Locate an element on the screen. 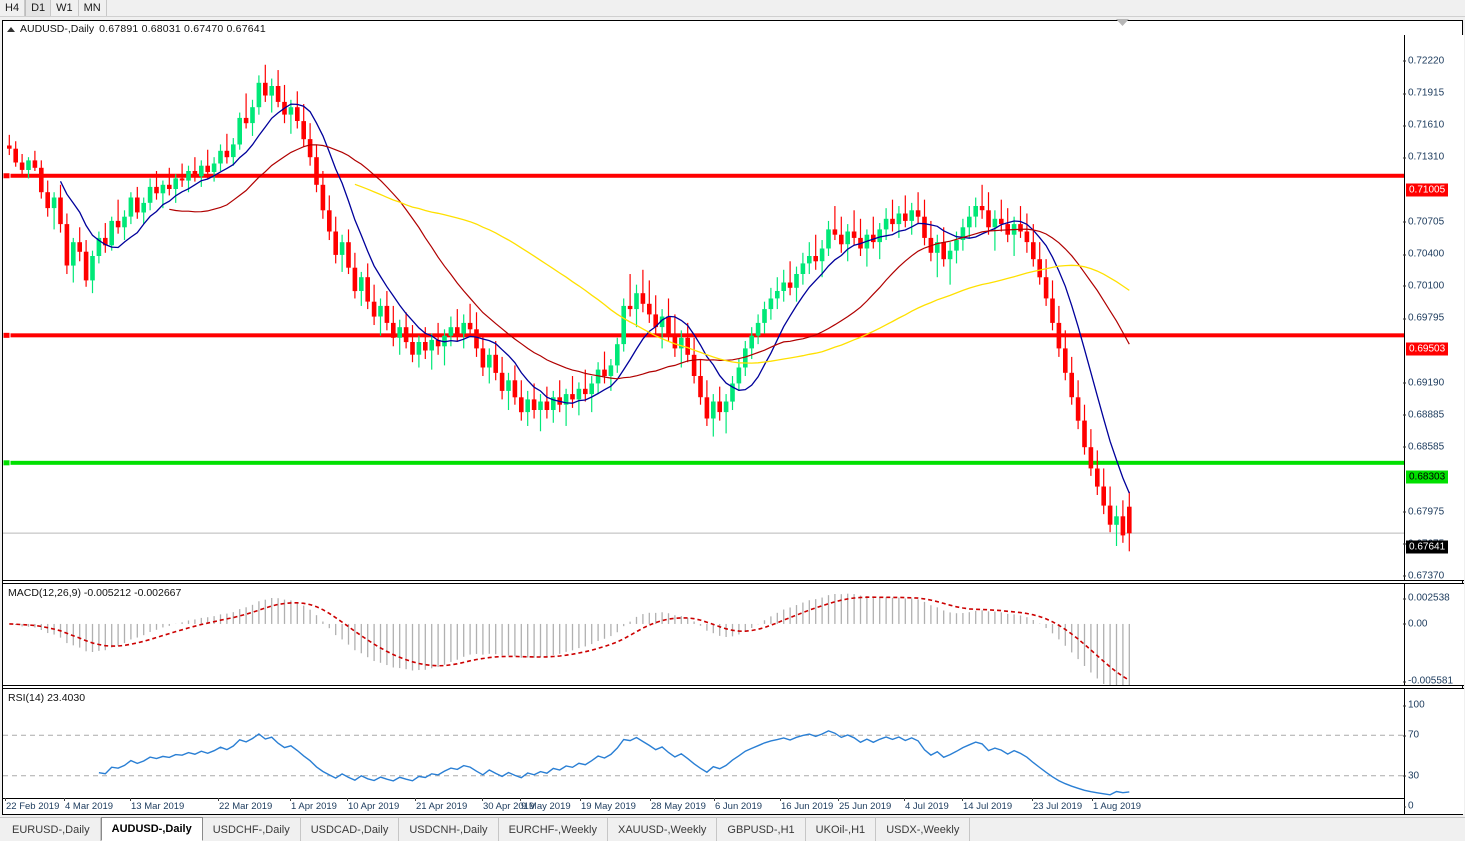  time-tick: 25 Jun 2019 is located at coordinates (864, 805).